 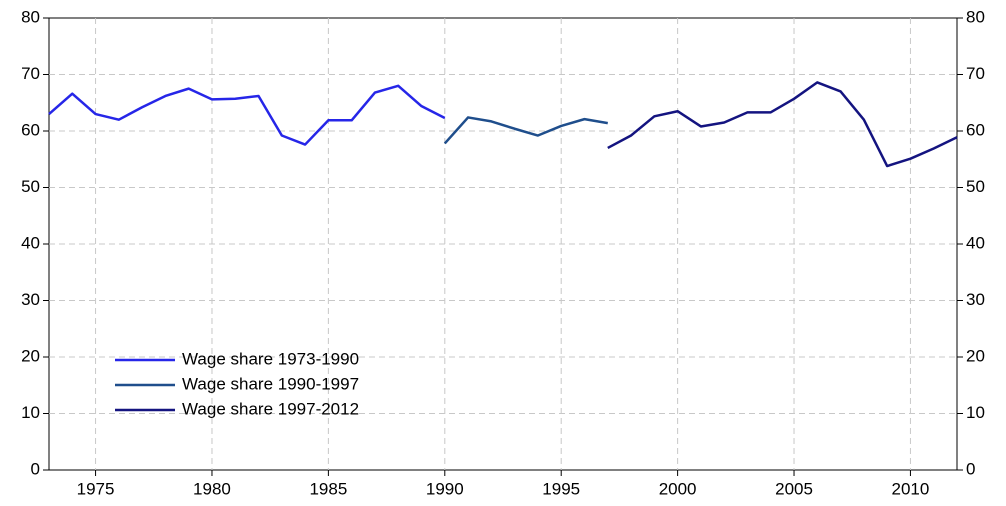 I want to click on legend-label: Wage share 1990-1997, so click(x=270, y=383).